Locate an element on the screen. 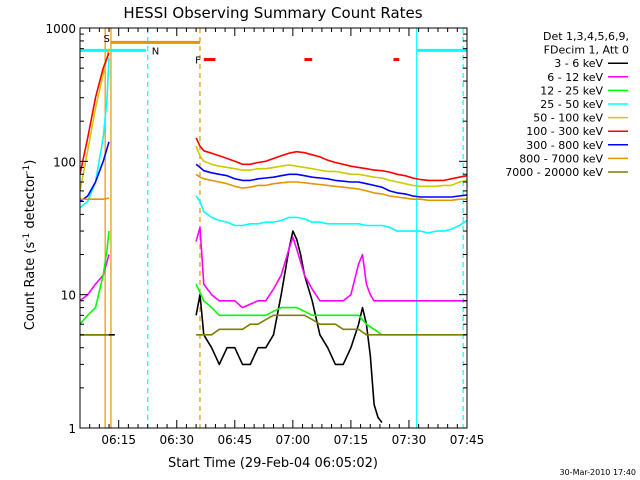 The image size is (640, 480). legend-label: 50 - 100 keV is located at coordinates (568, 118).